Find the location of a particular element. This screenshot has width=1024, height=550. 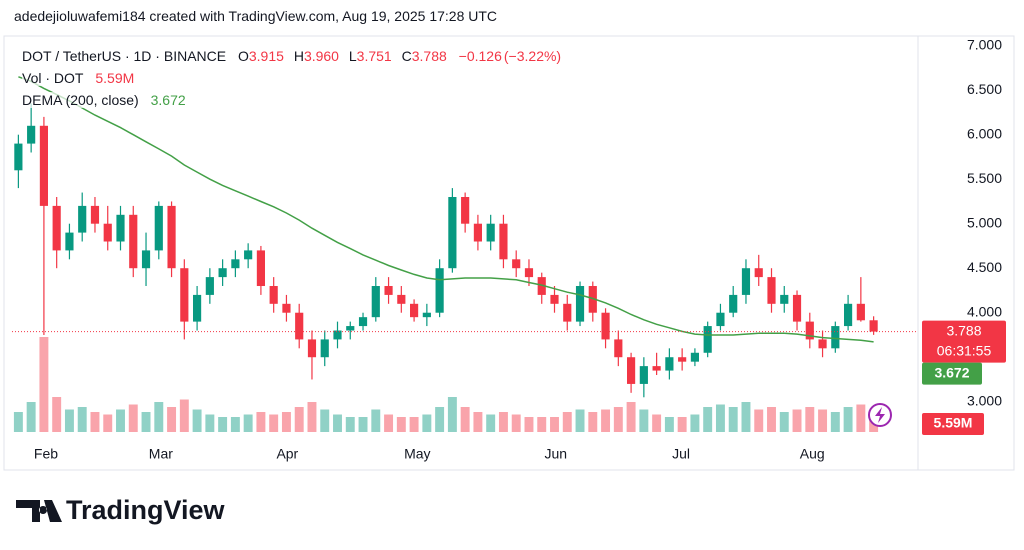

label: O is located at coordinates (243, 56).